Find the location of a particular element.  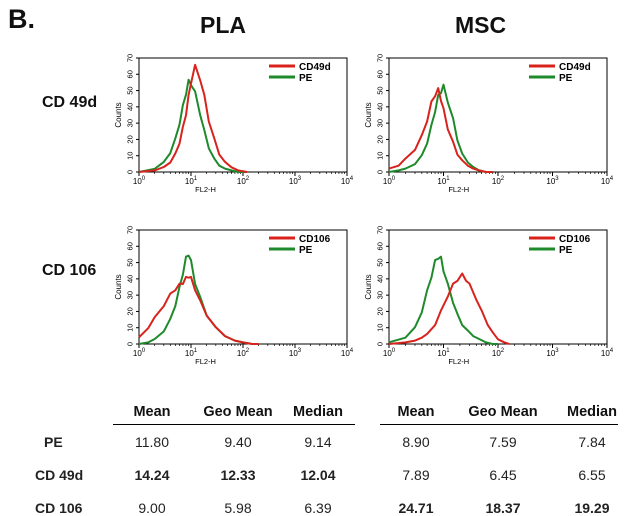

table-cell: 24.71 is located at coordinates (416, 508).